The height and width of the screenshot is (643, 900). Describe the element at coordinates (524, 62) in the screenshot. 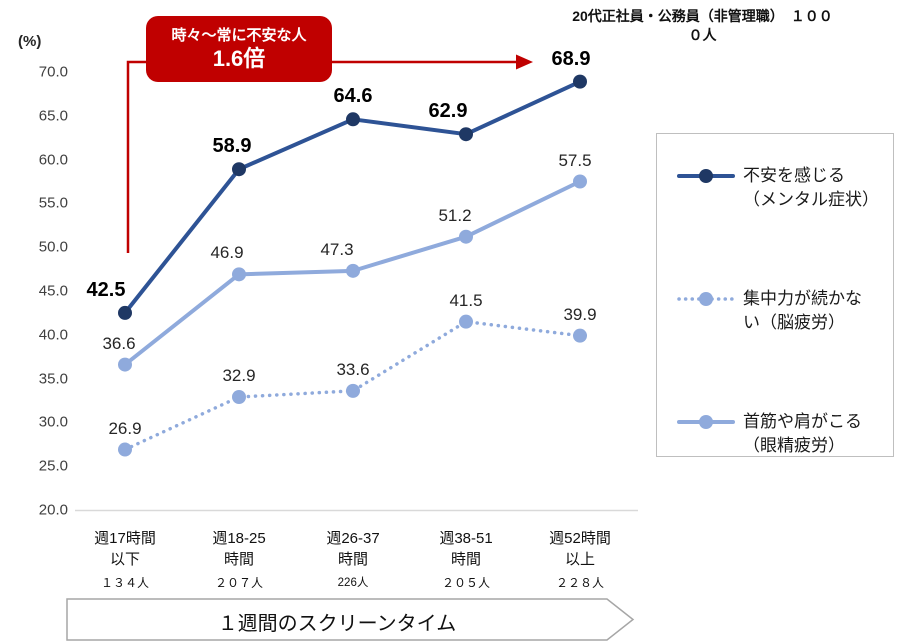

I see `annotation-arrowhead-icon` at that location.